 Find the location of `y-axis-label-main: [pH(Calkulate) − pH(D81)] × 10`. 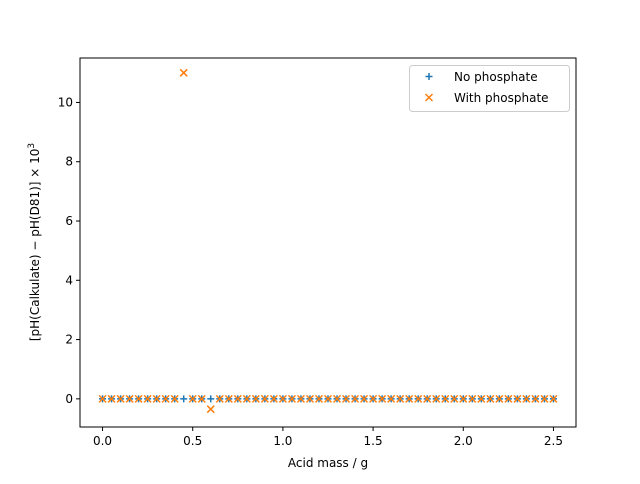

y-axis-label-main: [pH(Calkulate) − pH(D81)] × 10 is located at coordinates (35, 245).